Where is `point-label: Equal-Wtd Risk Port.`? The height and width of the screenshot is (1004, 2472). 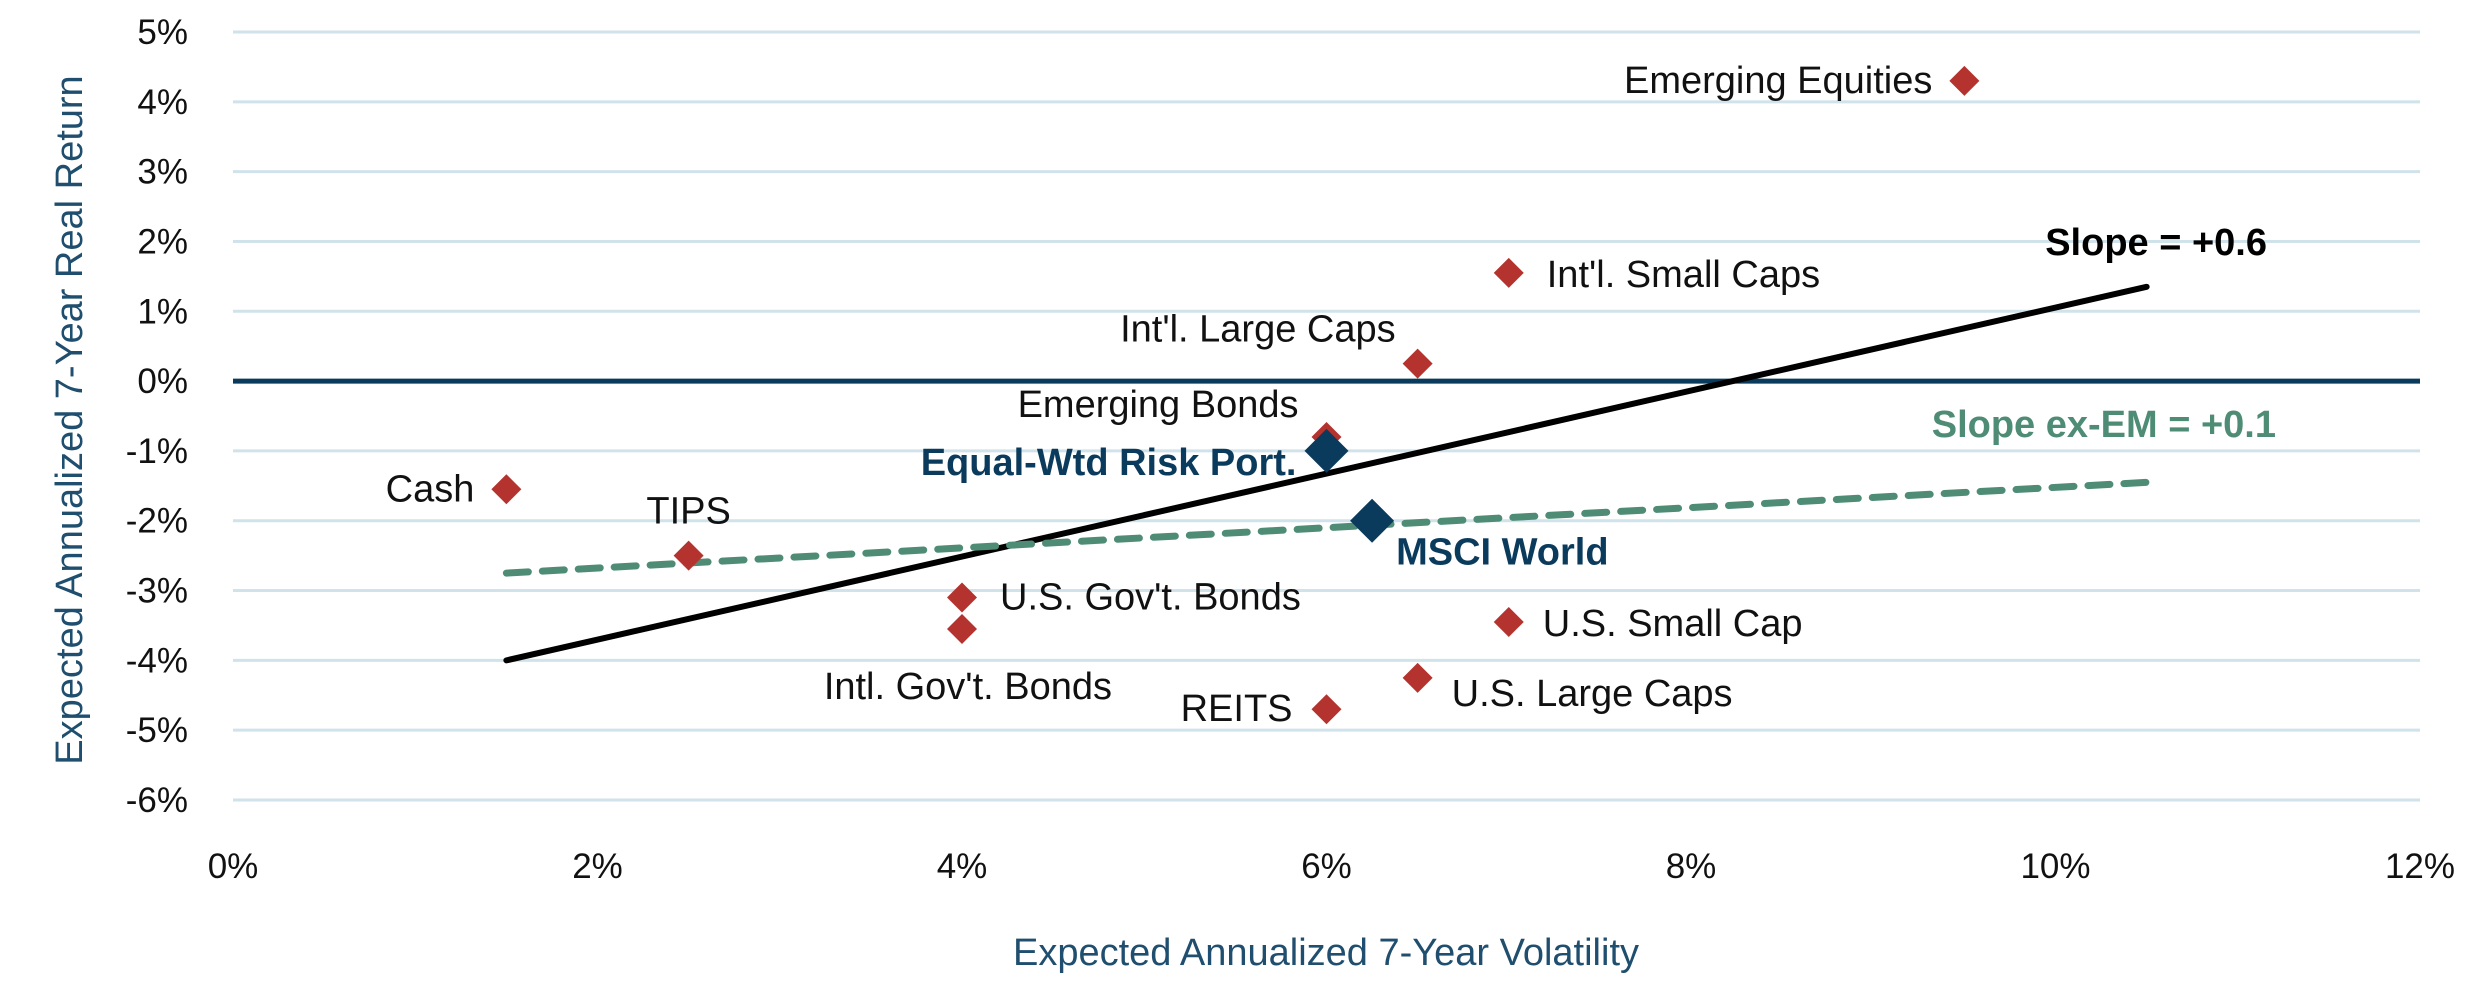 point-label: Equal-Wtd Risk Port. is located at coordinates (1109, 463).